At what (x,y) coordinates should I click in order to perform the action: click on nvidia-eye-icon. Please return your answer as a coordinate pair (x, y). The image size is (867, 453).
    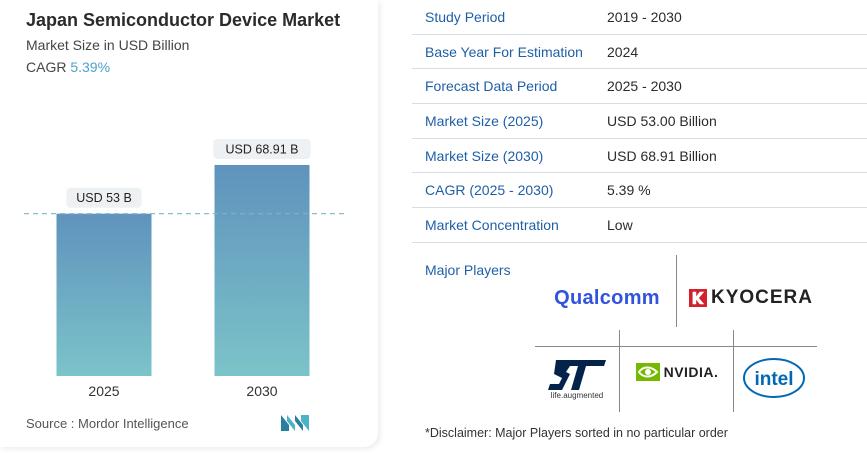
    Looking at the image, I should click on (647, 372).